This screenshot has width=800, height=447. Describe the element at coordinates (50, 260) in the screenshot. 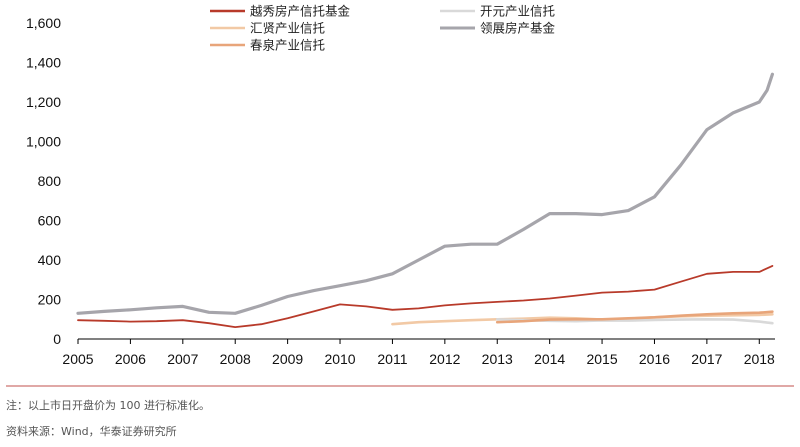

I see `y-tick-label: 400` at that location.